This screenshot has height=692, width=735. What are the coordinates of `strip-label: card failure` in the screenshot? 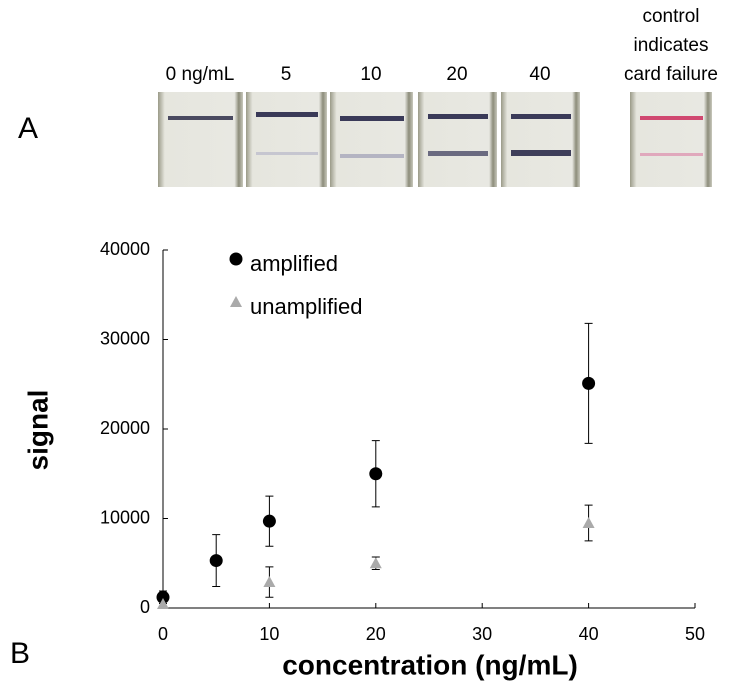 It's located at (671, 74).